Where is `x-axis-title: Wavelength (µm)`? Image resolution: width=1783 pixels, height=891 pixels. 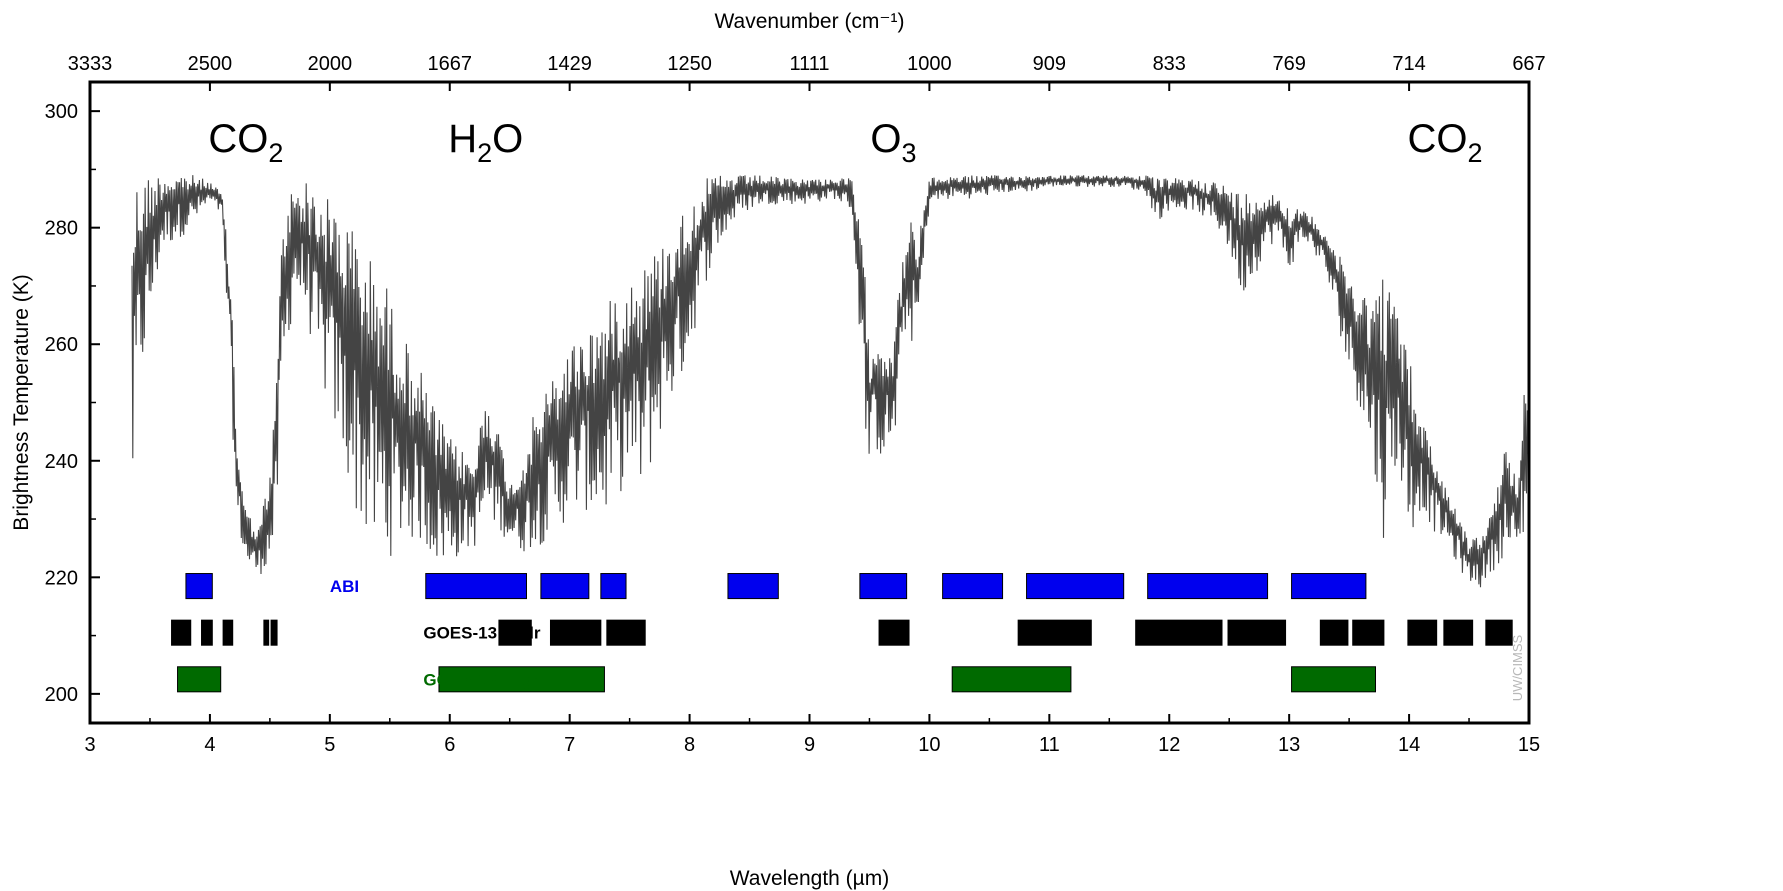 x-axis-title: Wavelength (µm) is located at coordinates (810, 878).